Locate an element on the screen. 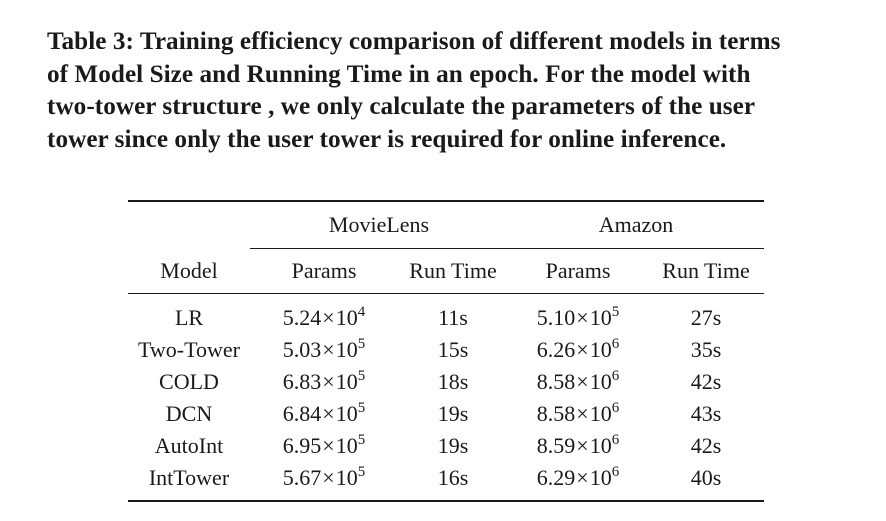 This screenshot has height=521, width=886. cell-movielens-params: 5.03×105 is located at coordinates (324, 350).